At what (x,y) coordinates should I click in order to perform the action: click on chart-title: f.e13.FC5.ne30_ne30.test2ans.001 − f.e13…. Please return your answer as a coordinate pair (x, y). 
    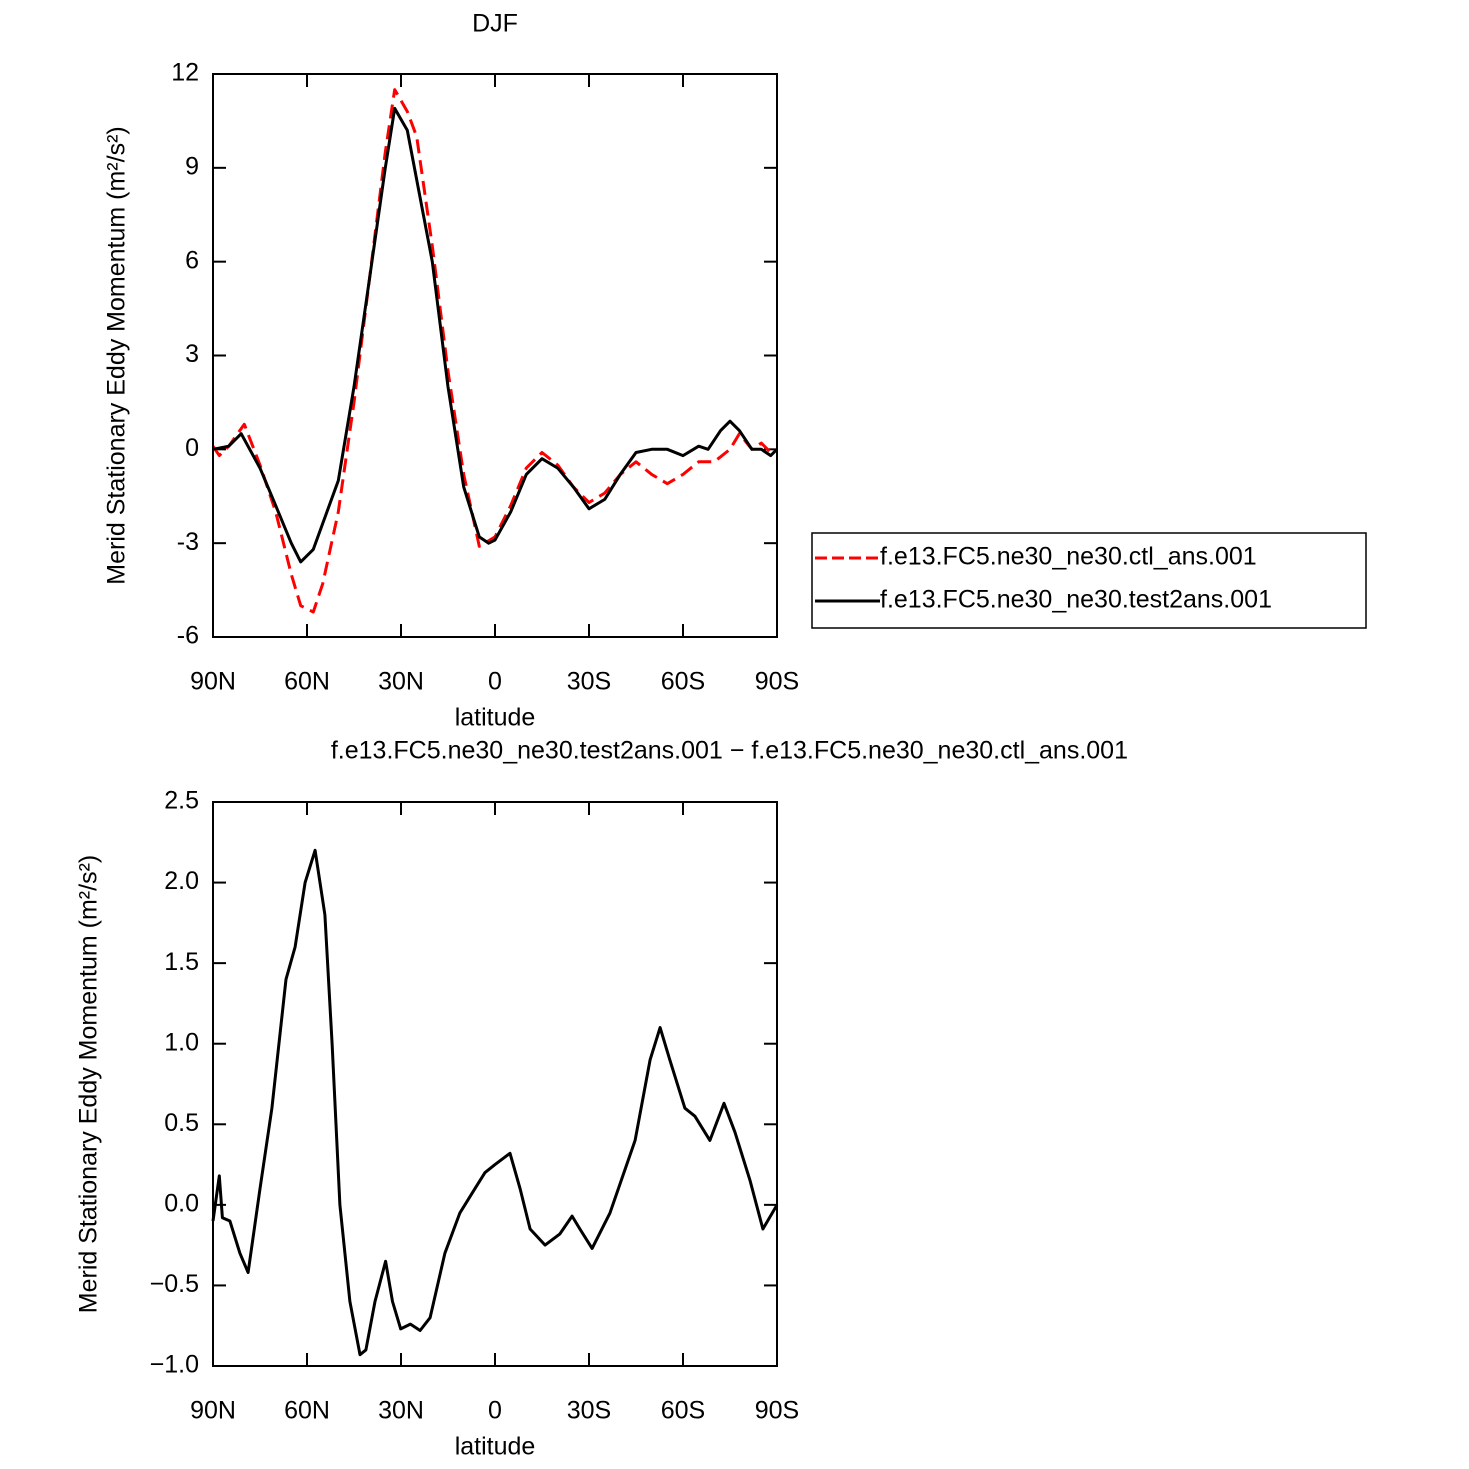
    Looking at the image, I should click on (729, 751).